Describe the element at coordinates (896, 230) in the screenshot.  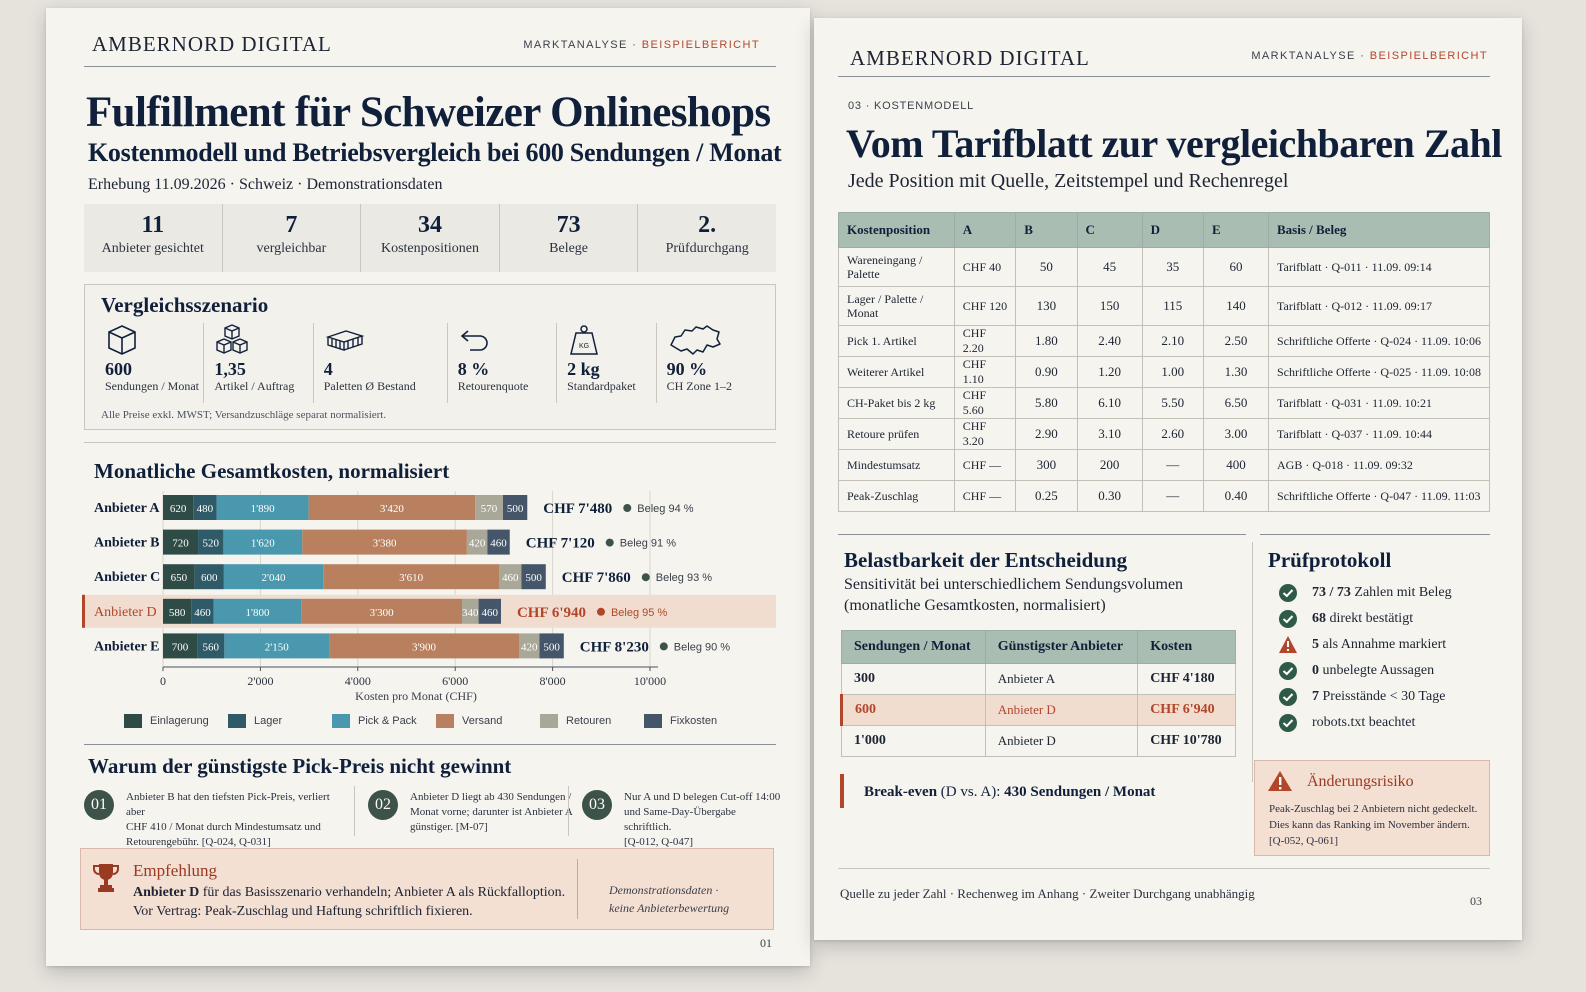
I see `table-header-cell: Kostenposition` at that location.